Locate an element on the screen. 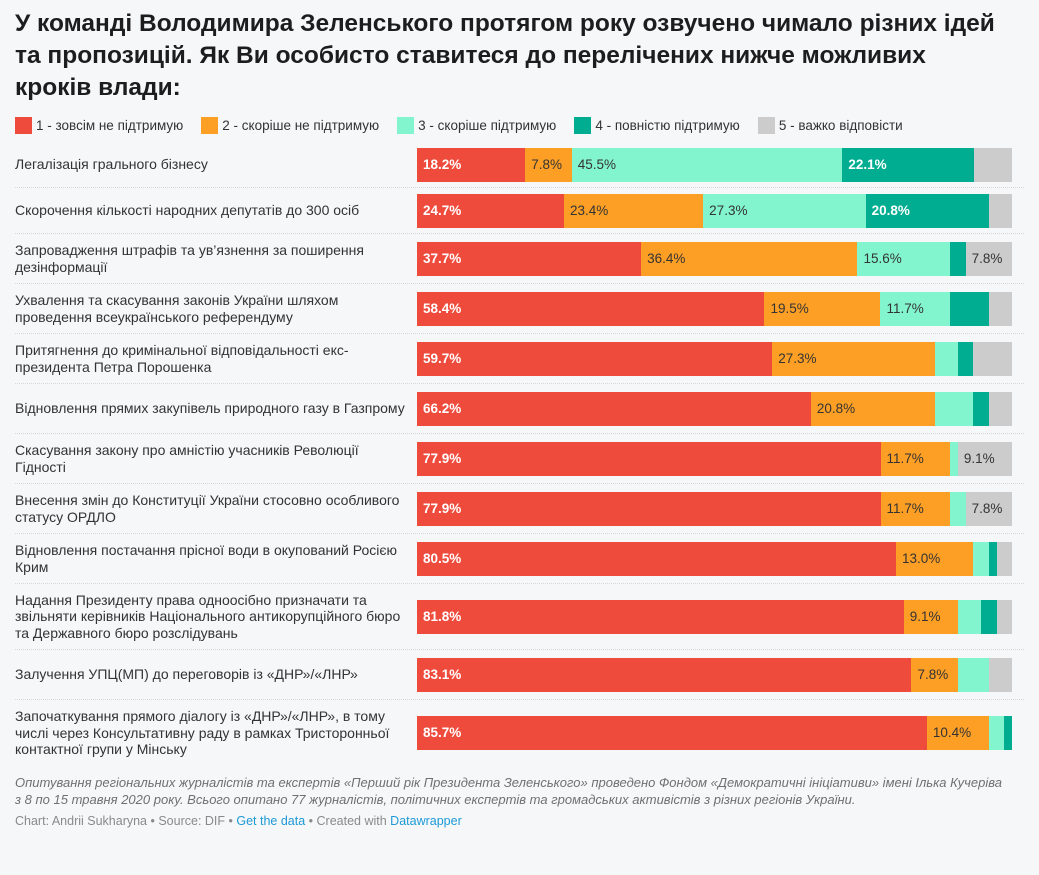 This screenshot has height=875, width=1039. stacked-bar: 24.7% 23.4% 27.3% 20.8% is located at coordinates (714, 210).